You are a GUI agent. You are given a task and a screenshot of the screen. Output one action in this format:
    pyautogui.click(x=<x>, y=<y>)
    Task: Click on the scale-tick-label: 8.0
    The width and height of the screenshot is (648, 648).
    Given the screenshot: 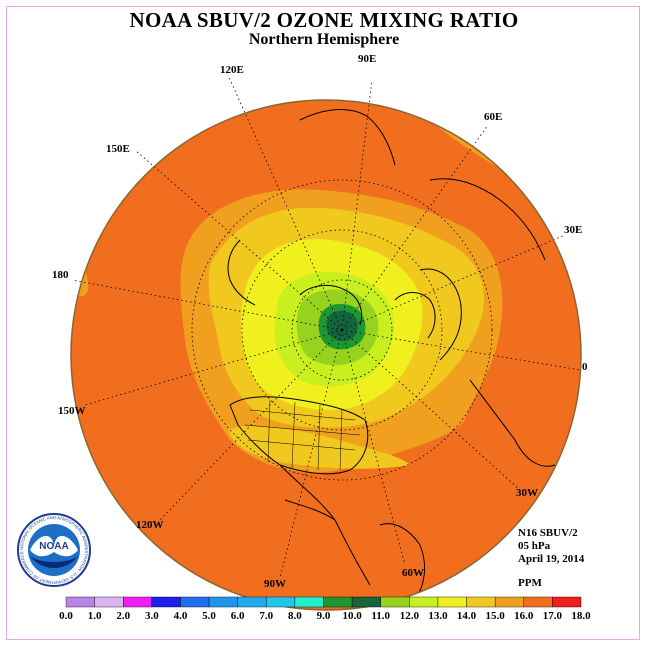 What is the action you would take?
    pyautogui.click(x=295, y=616)
    